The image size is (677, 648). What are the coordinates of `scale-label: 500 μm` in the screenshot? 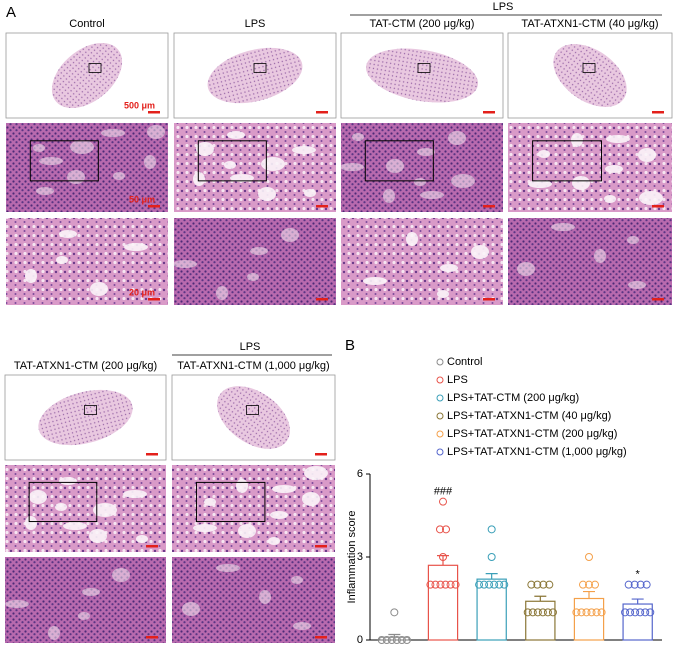 It's located at (139, 105).